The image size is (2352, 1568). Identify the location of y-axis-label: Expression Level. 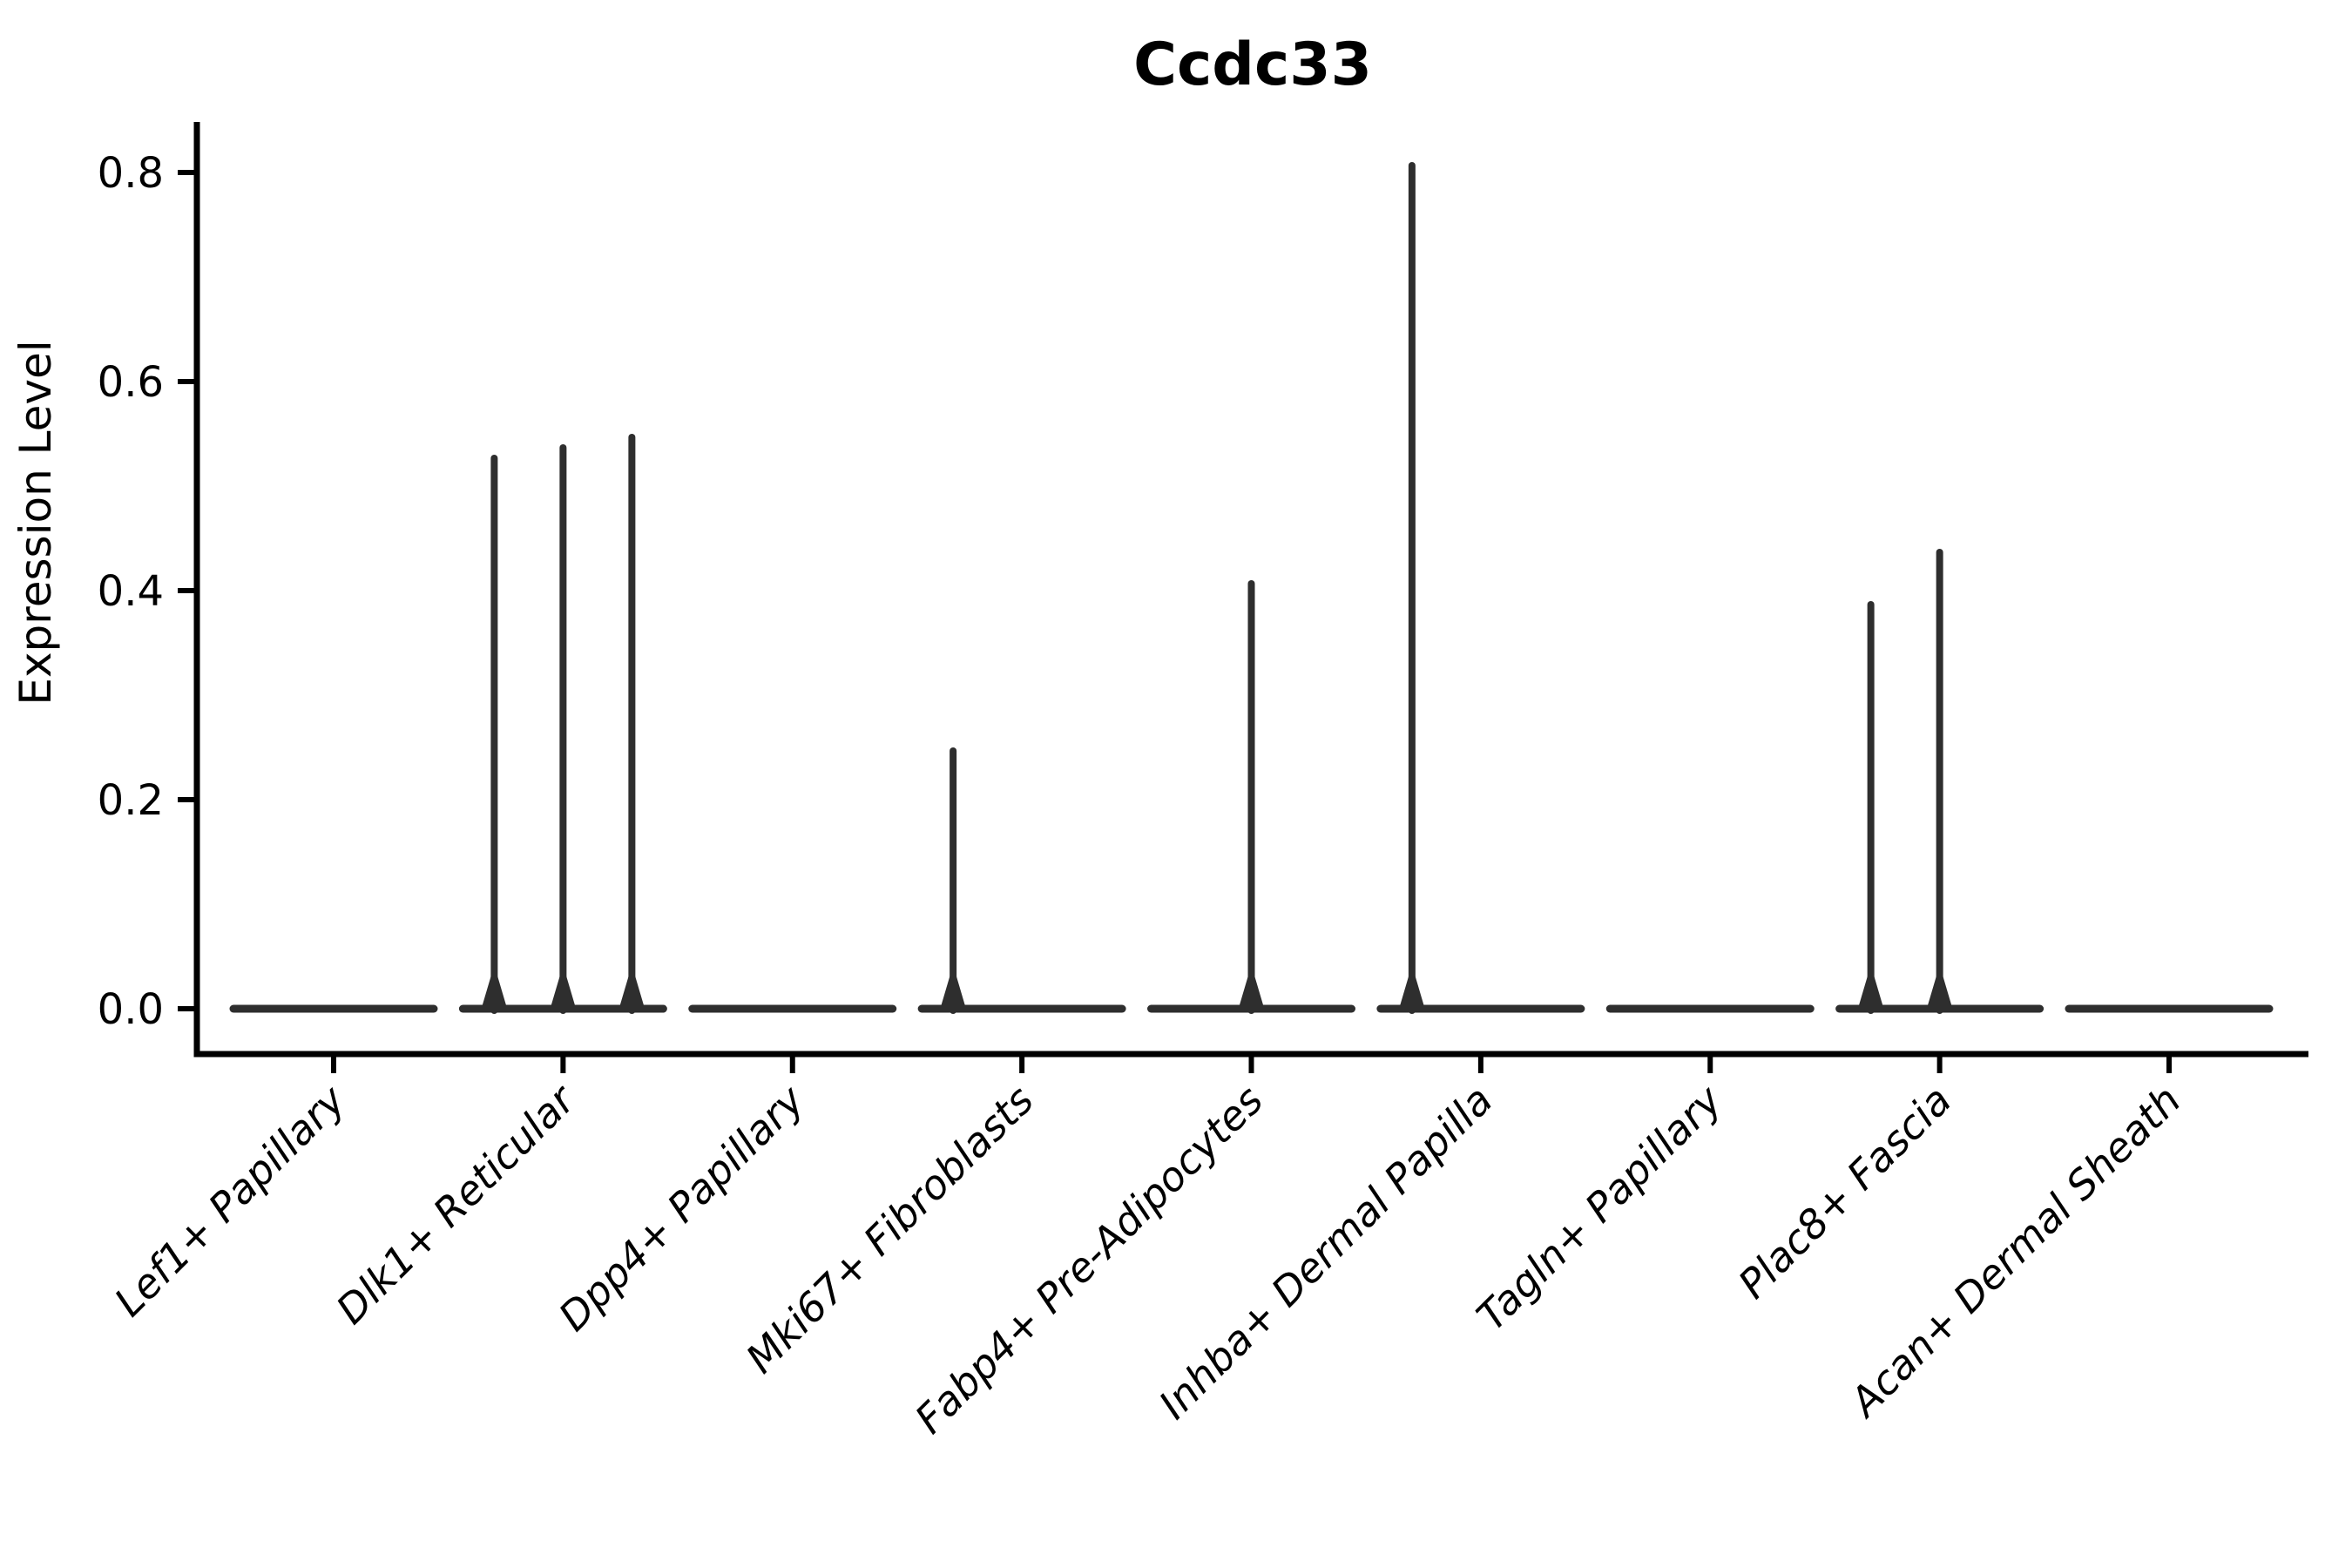
(35, 522).